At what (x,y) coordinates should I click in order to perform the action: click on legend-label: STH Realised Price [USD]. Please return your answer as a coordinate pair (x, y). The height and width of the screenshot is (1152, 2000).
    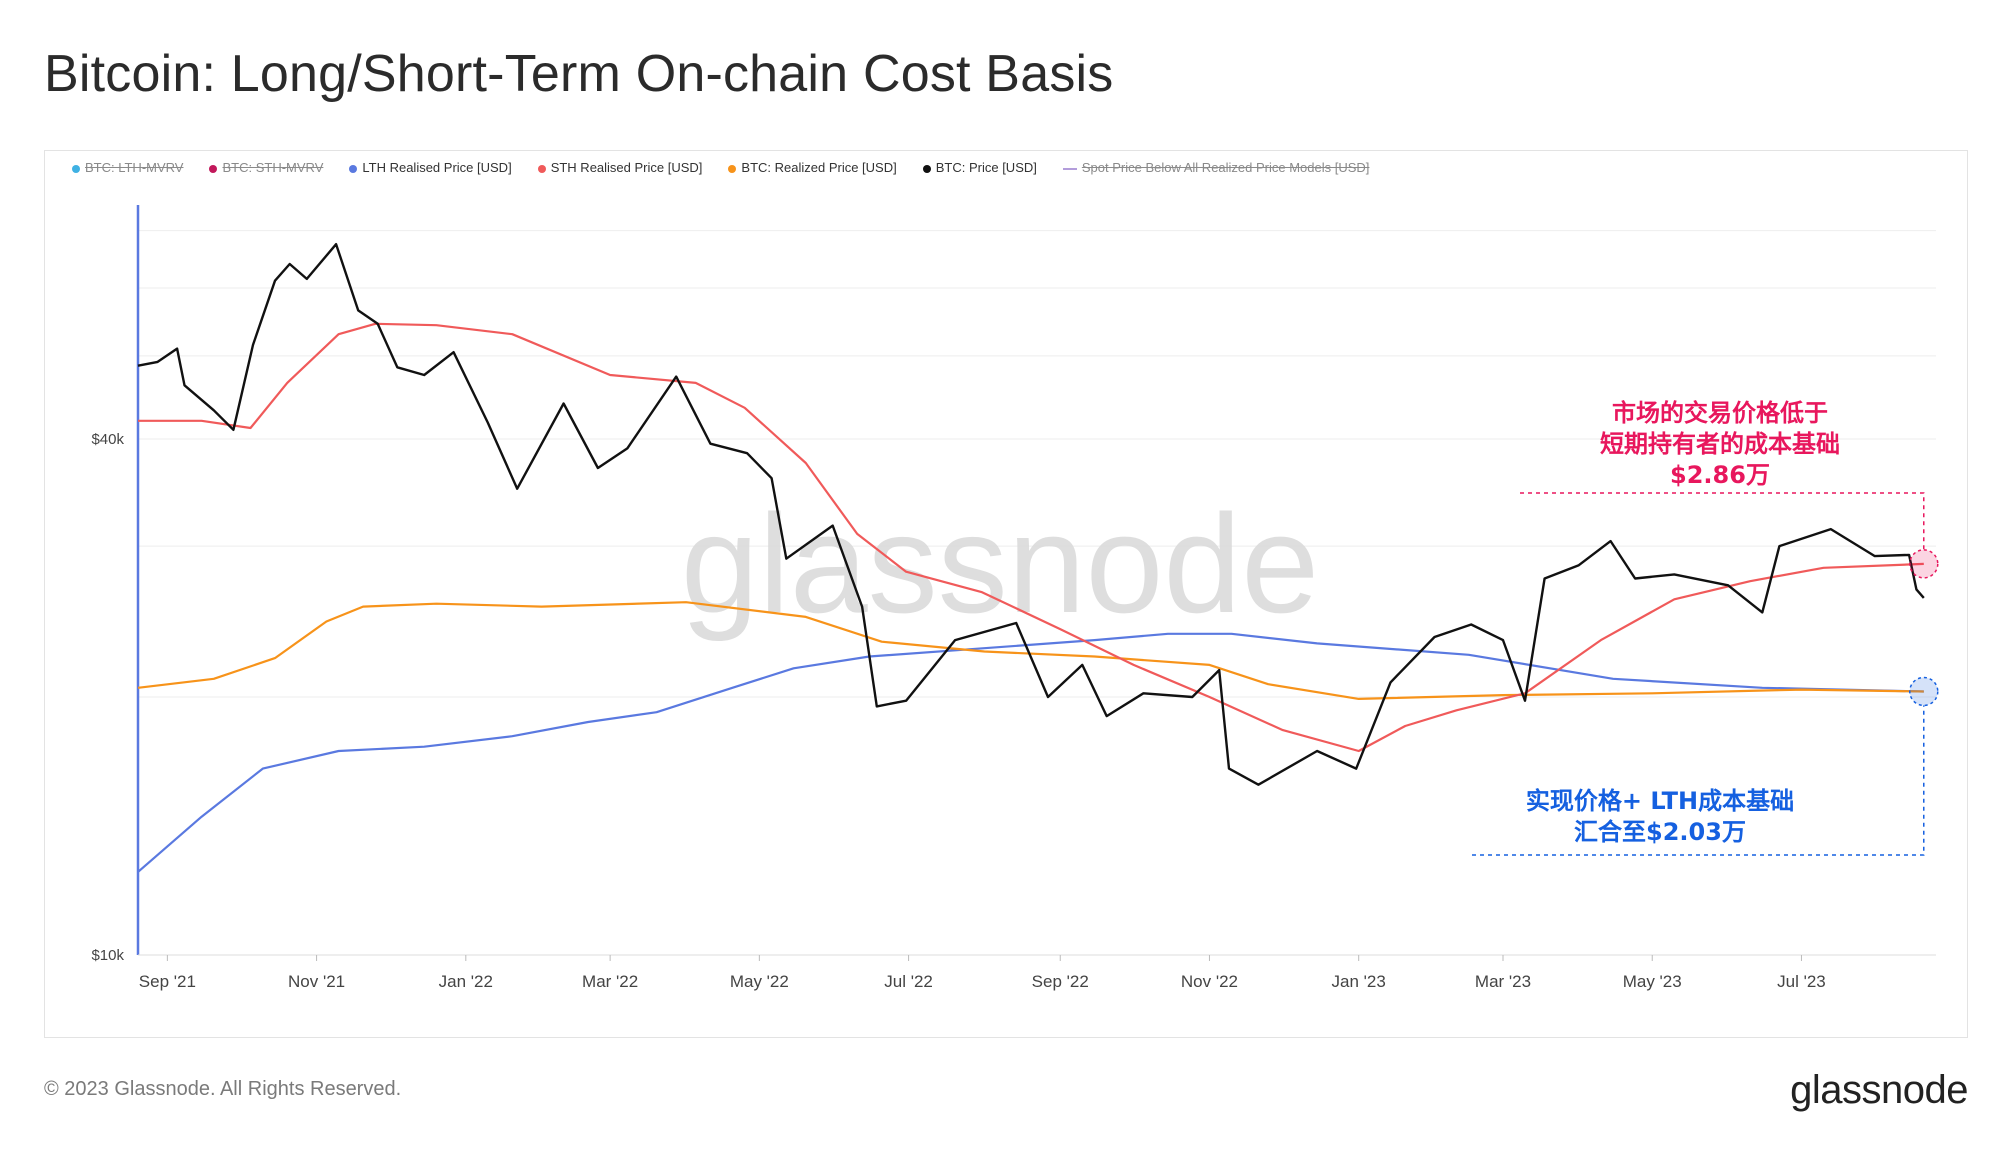
    Looking at the image, I should click on (626, 167).